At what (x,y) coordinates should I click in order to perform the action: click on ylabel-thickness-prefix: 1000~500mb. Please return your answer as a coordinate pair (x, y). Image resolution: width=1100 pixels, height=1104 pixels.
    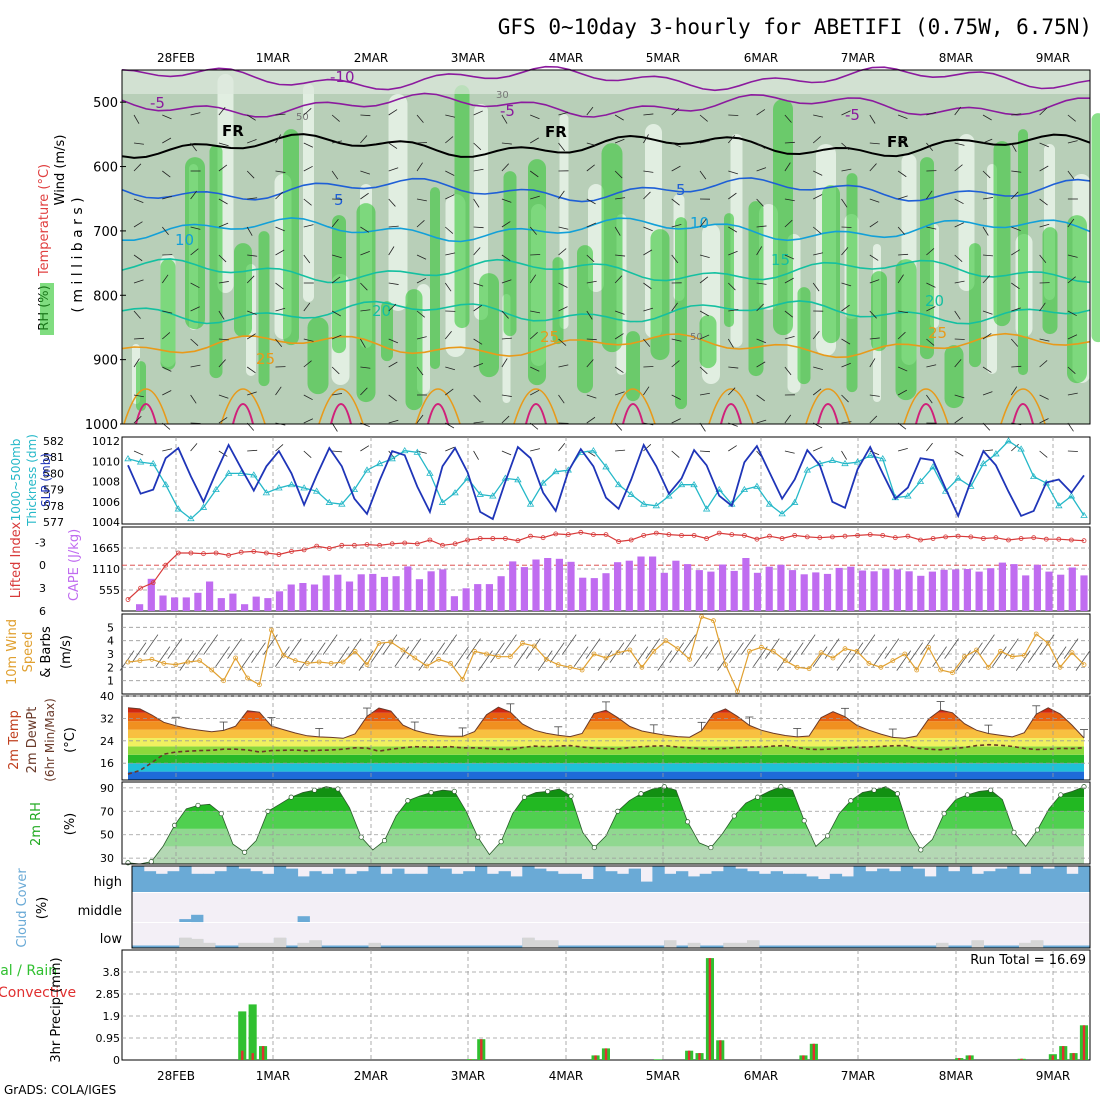
    Looking at the image, I should click on (16, 480).